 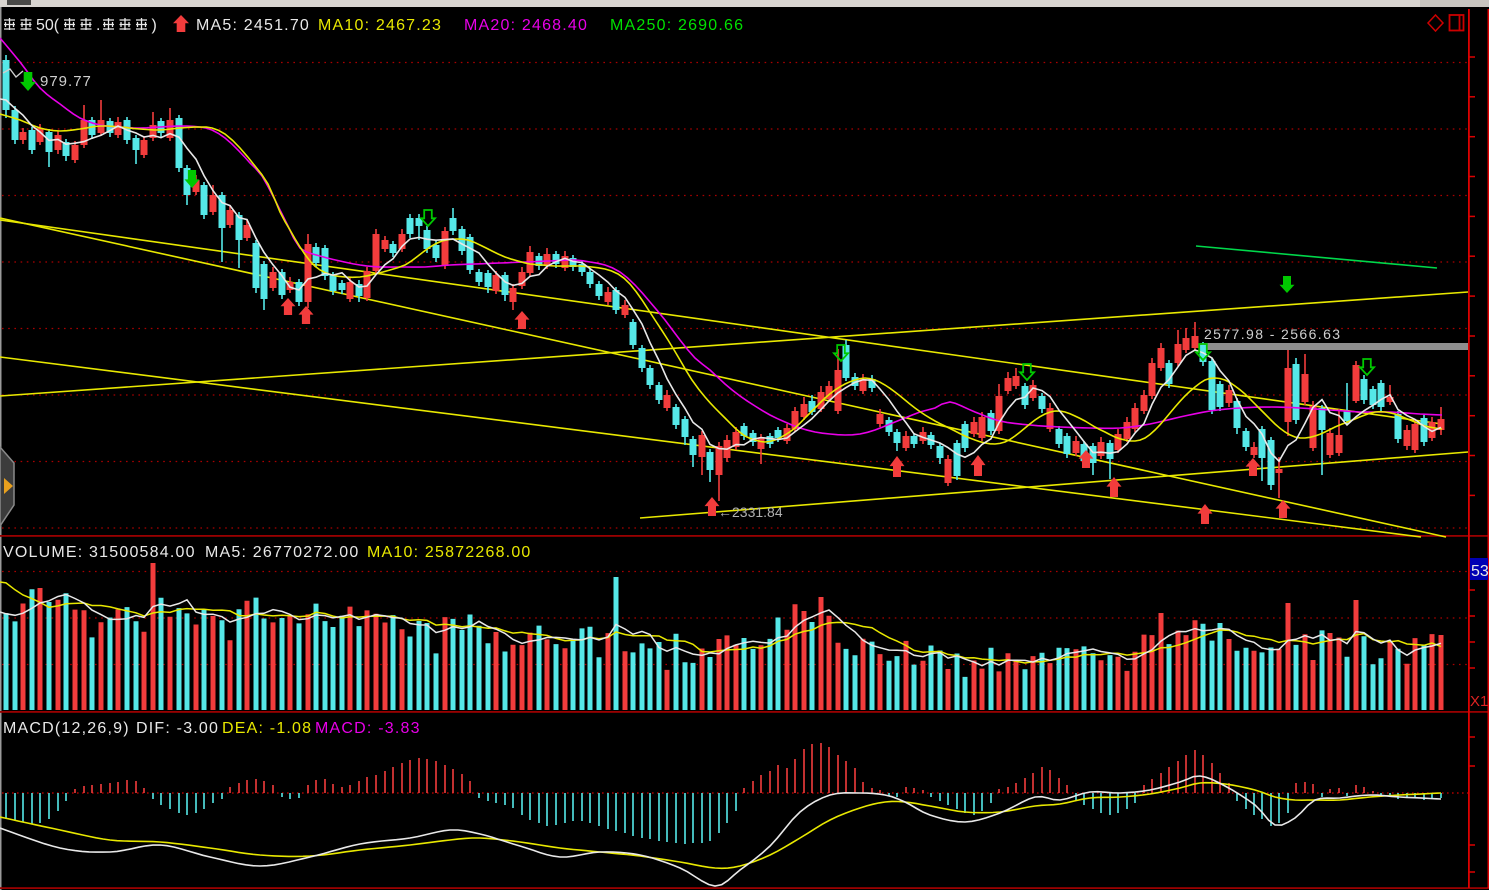 I want to click on svg-text: MA250: 2690.66, so click(x=677, y=25).